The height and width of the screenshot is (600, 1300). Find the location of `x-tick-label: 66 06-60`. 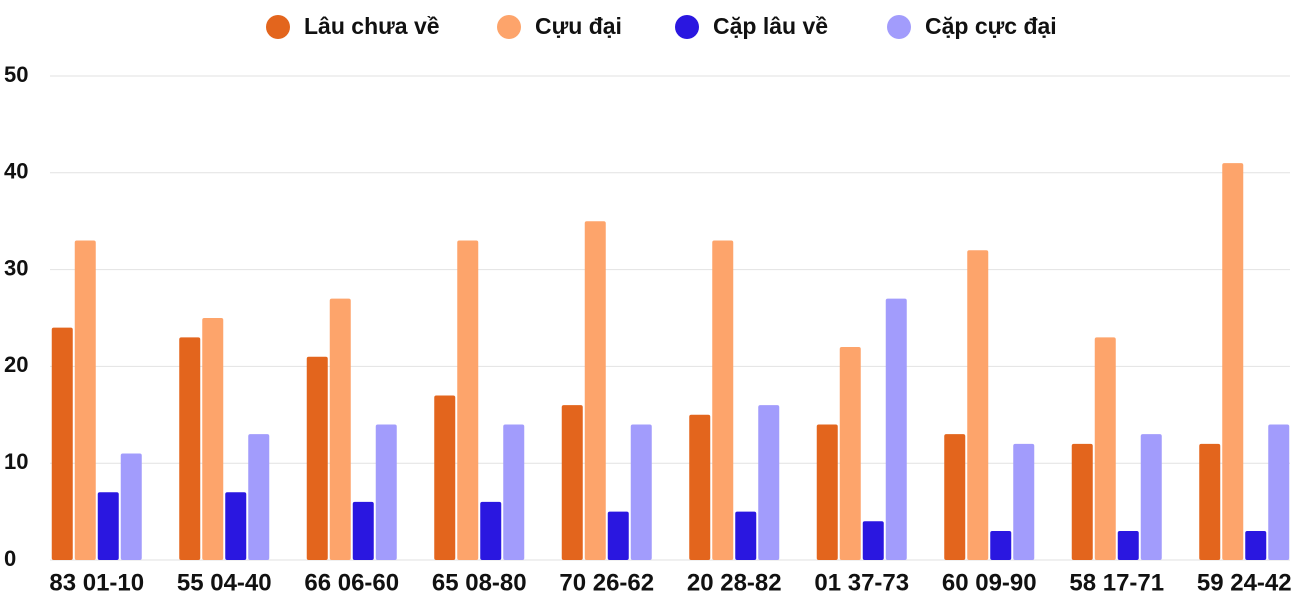

x-tick-label: 66 06-60 is located at coordinates (351, 582).